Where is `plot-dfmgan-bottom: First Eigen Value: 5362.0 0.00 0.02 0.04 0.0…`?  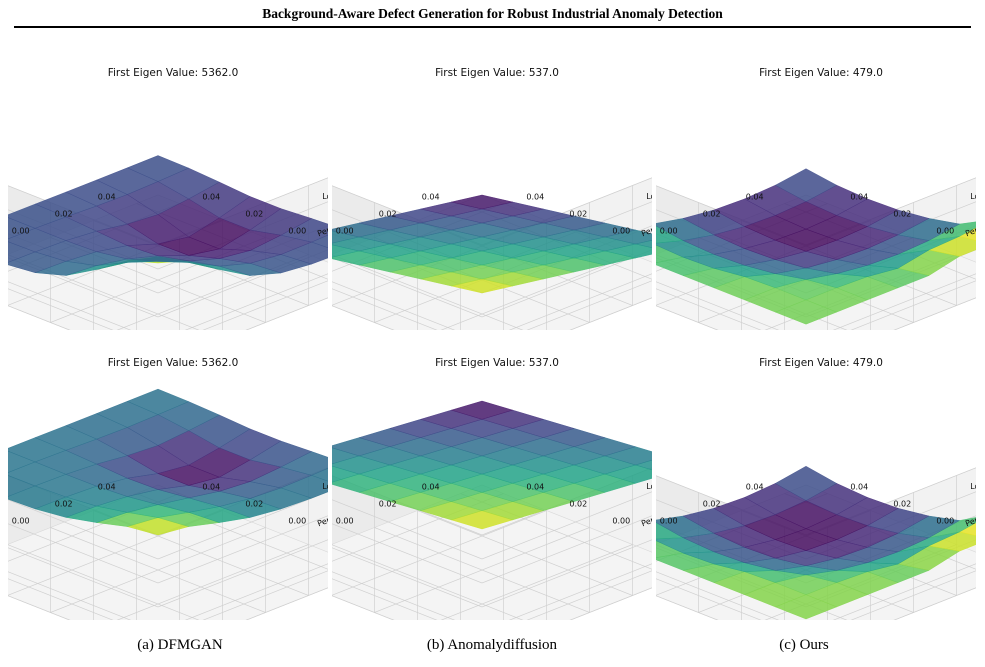 plot-dfmgan-bottom: First Eigen Value: 5362.0 0.00 0.02 0.04 0.0… is located at coordinates (168, 485).